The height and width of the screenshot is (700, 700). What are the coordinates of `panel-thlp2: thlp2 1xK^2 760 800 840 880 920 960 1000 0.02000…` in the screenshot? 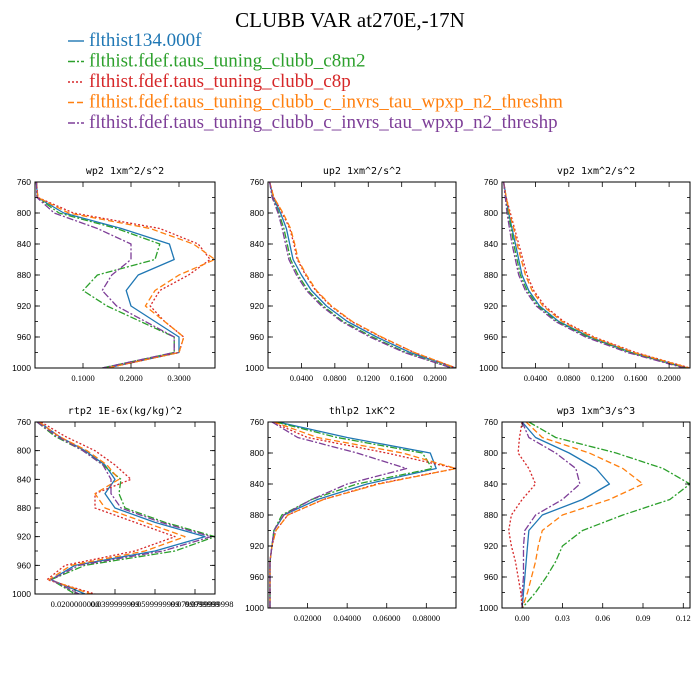 It's located at (351, 514).